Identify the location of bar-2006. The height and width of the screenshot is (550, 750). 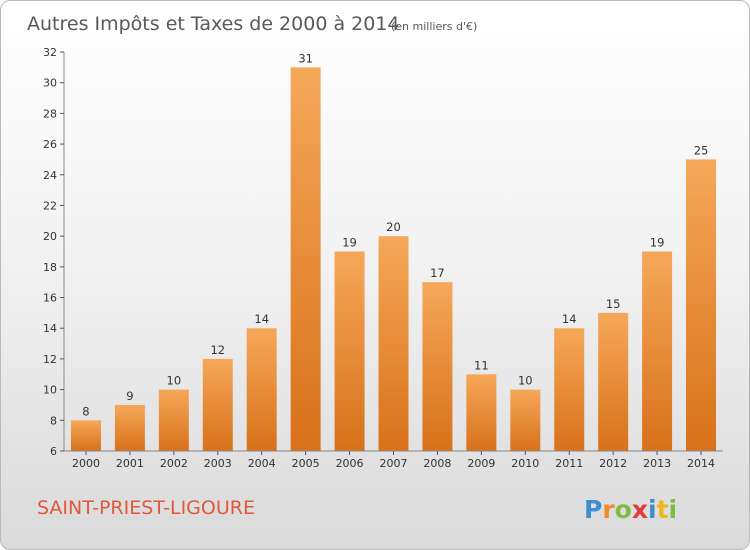
(349, 351).